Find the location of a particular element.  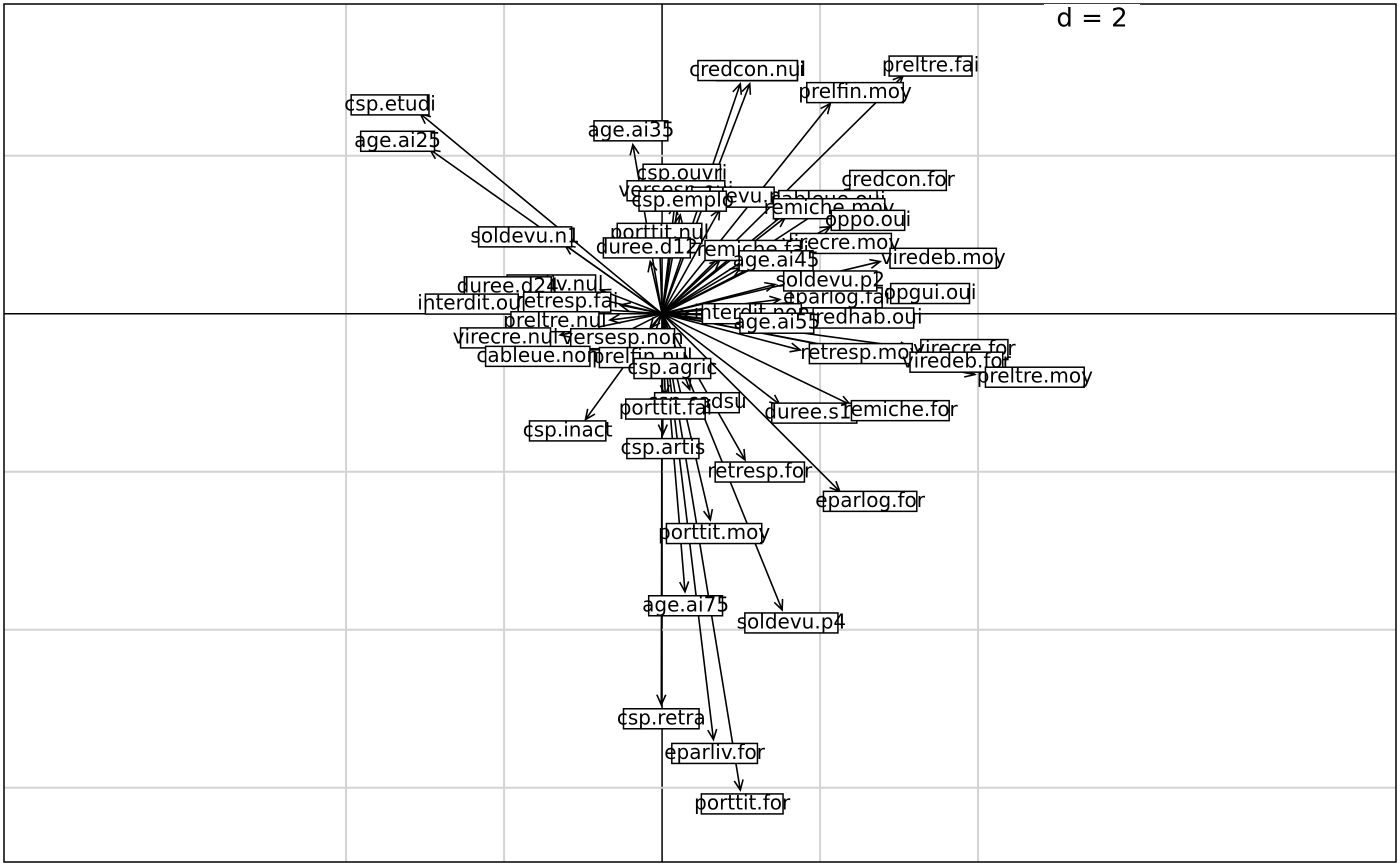

point-label: eparliv.for is located at coordinates (715, 752).